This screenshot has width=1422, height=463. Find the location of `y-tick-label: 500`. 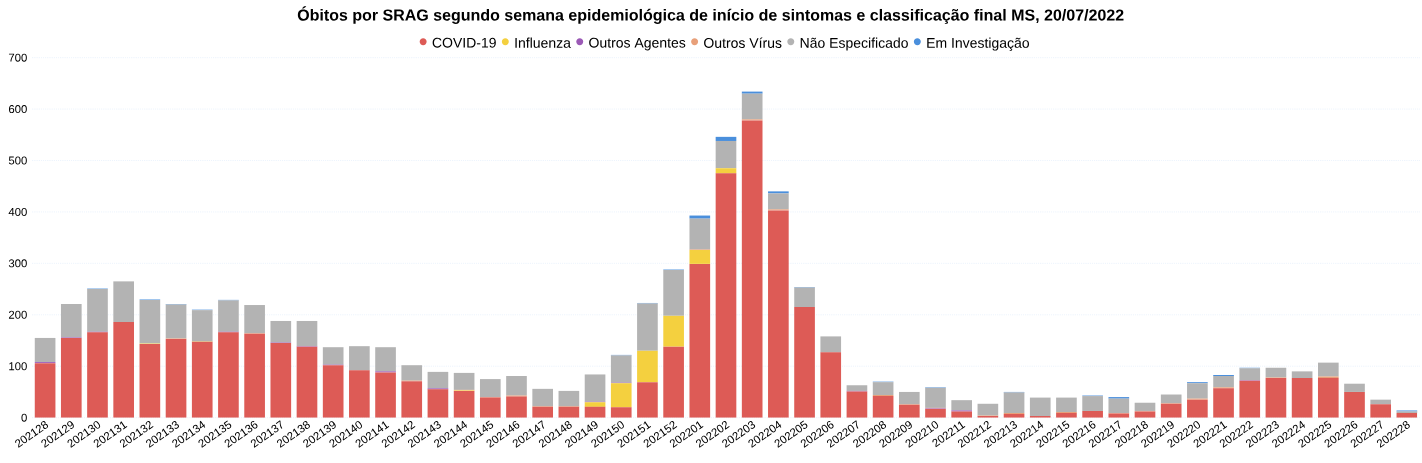

y-tick-label: 500 is located at coordinates (17, 160).